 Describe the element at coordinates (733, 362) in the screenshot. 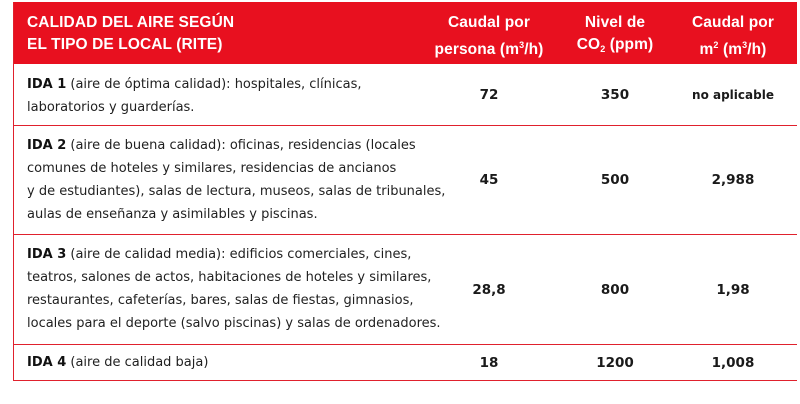

I see `flow-per-m2-value: 1,008` at that location.